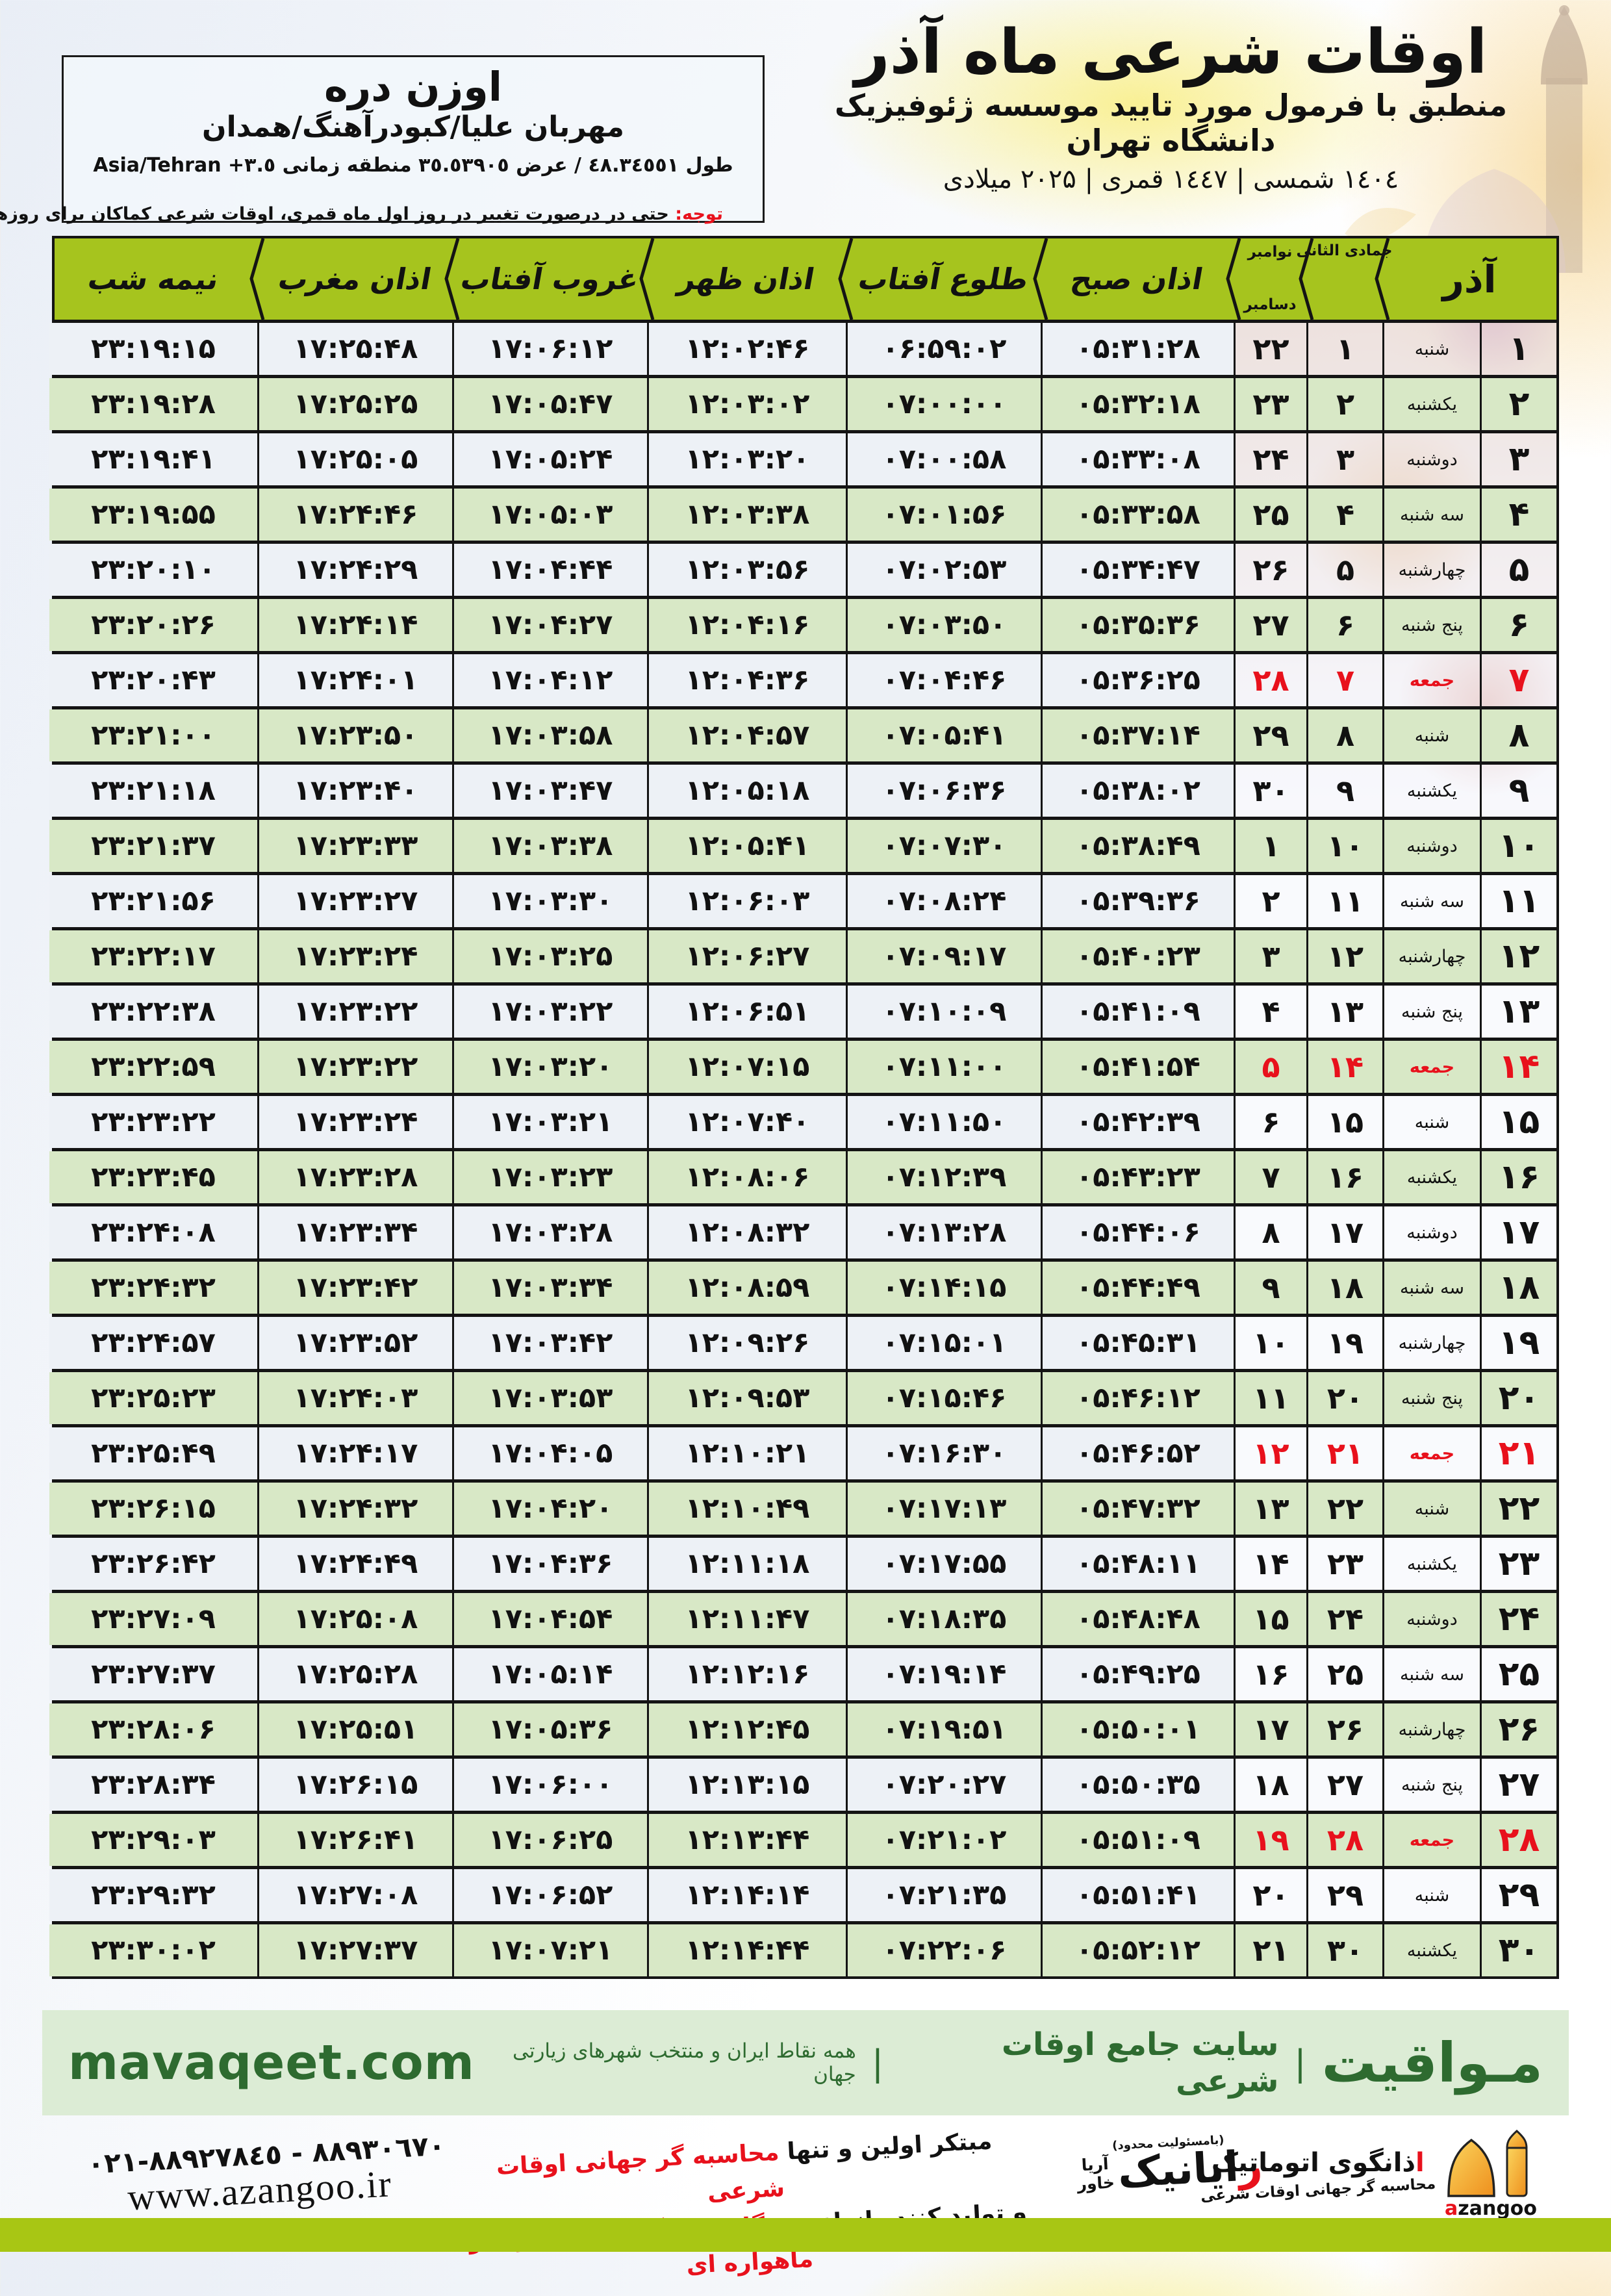 This screenshot has width=1611, height=2296. I want to click on jumada-day-cell: ۵, so click(1344, 570).